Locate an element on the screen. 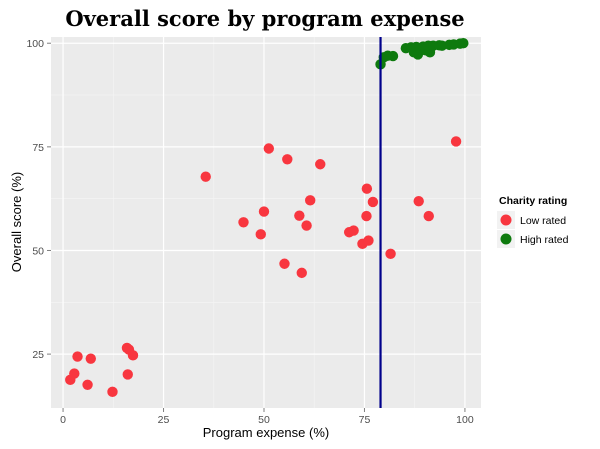 This screenshot has width=600, height=449. chart-title: Overall score by program expense is located at coordinates (264, 18).